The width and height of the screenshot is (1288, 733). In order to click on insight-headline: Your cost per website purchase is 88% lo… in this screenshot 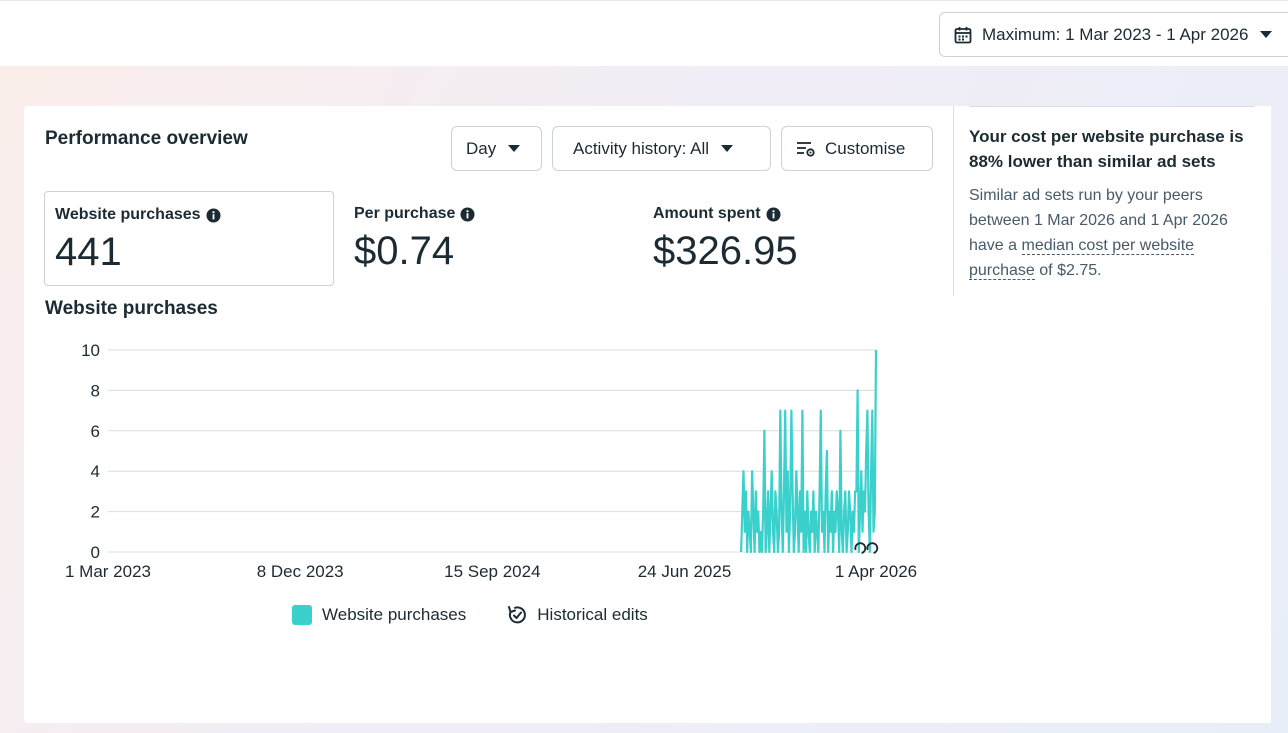, I will do `click(1106, 149)`.